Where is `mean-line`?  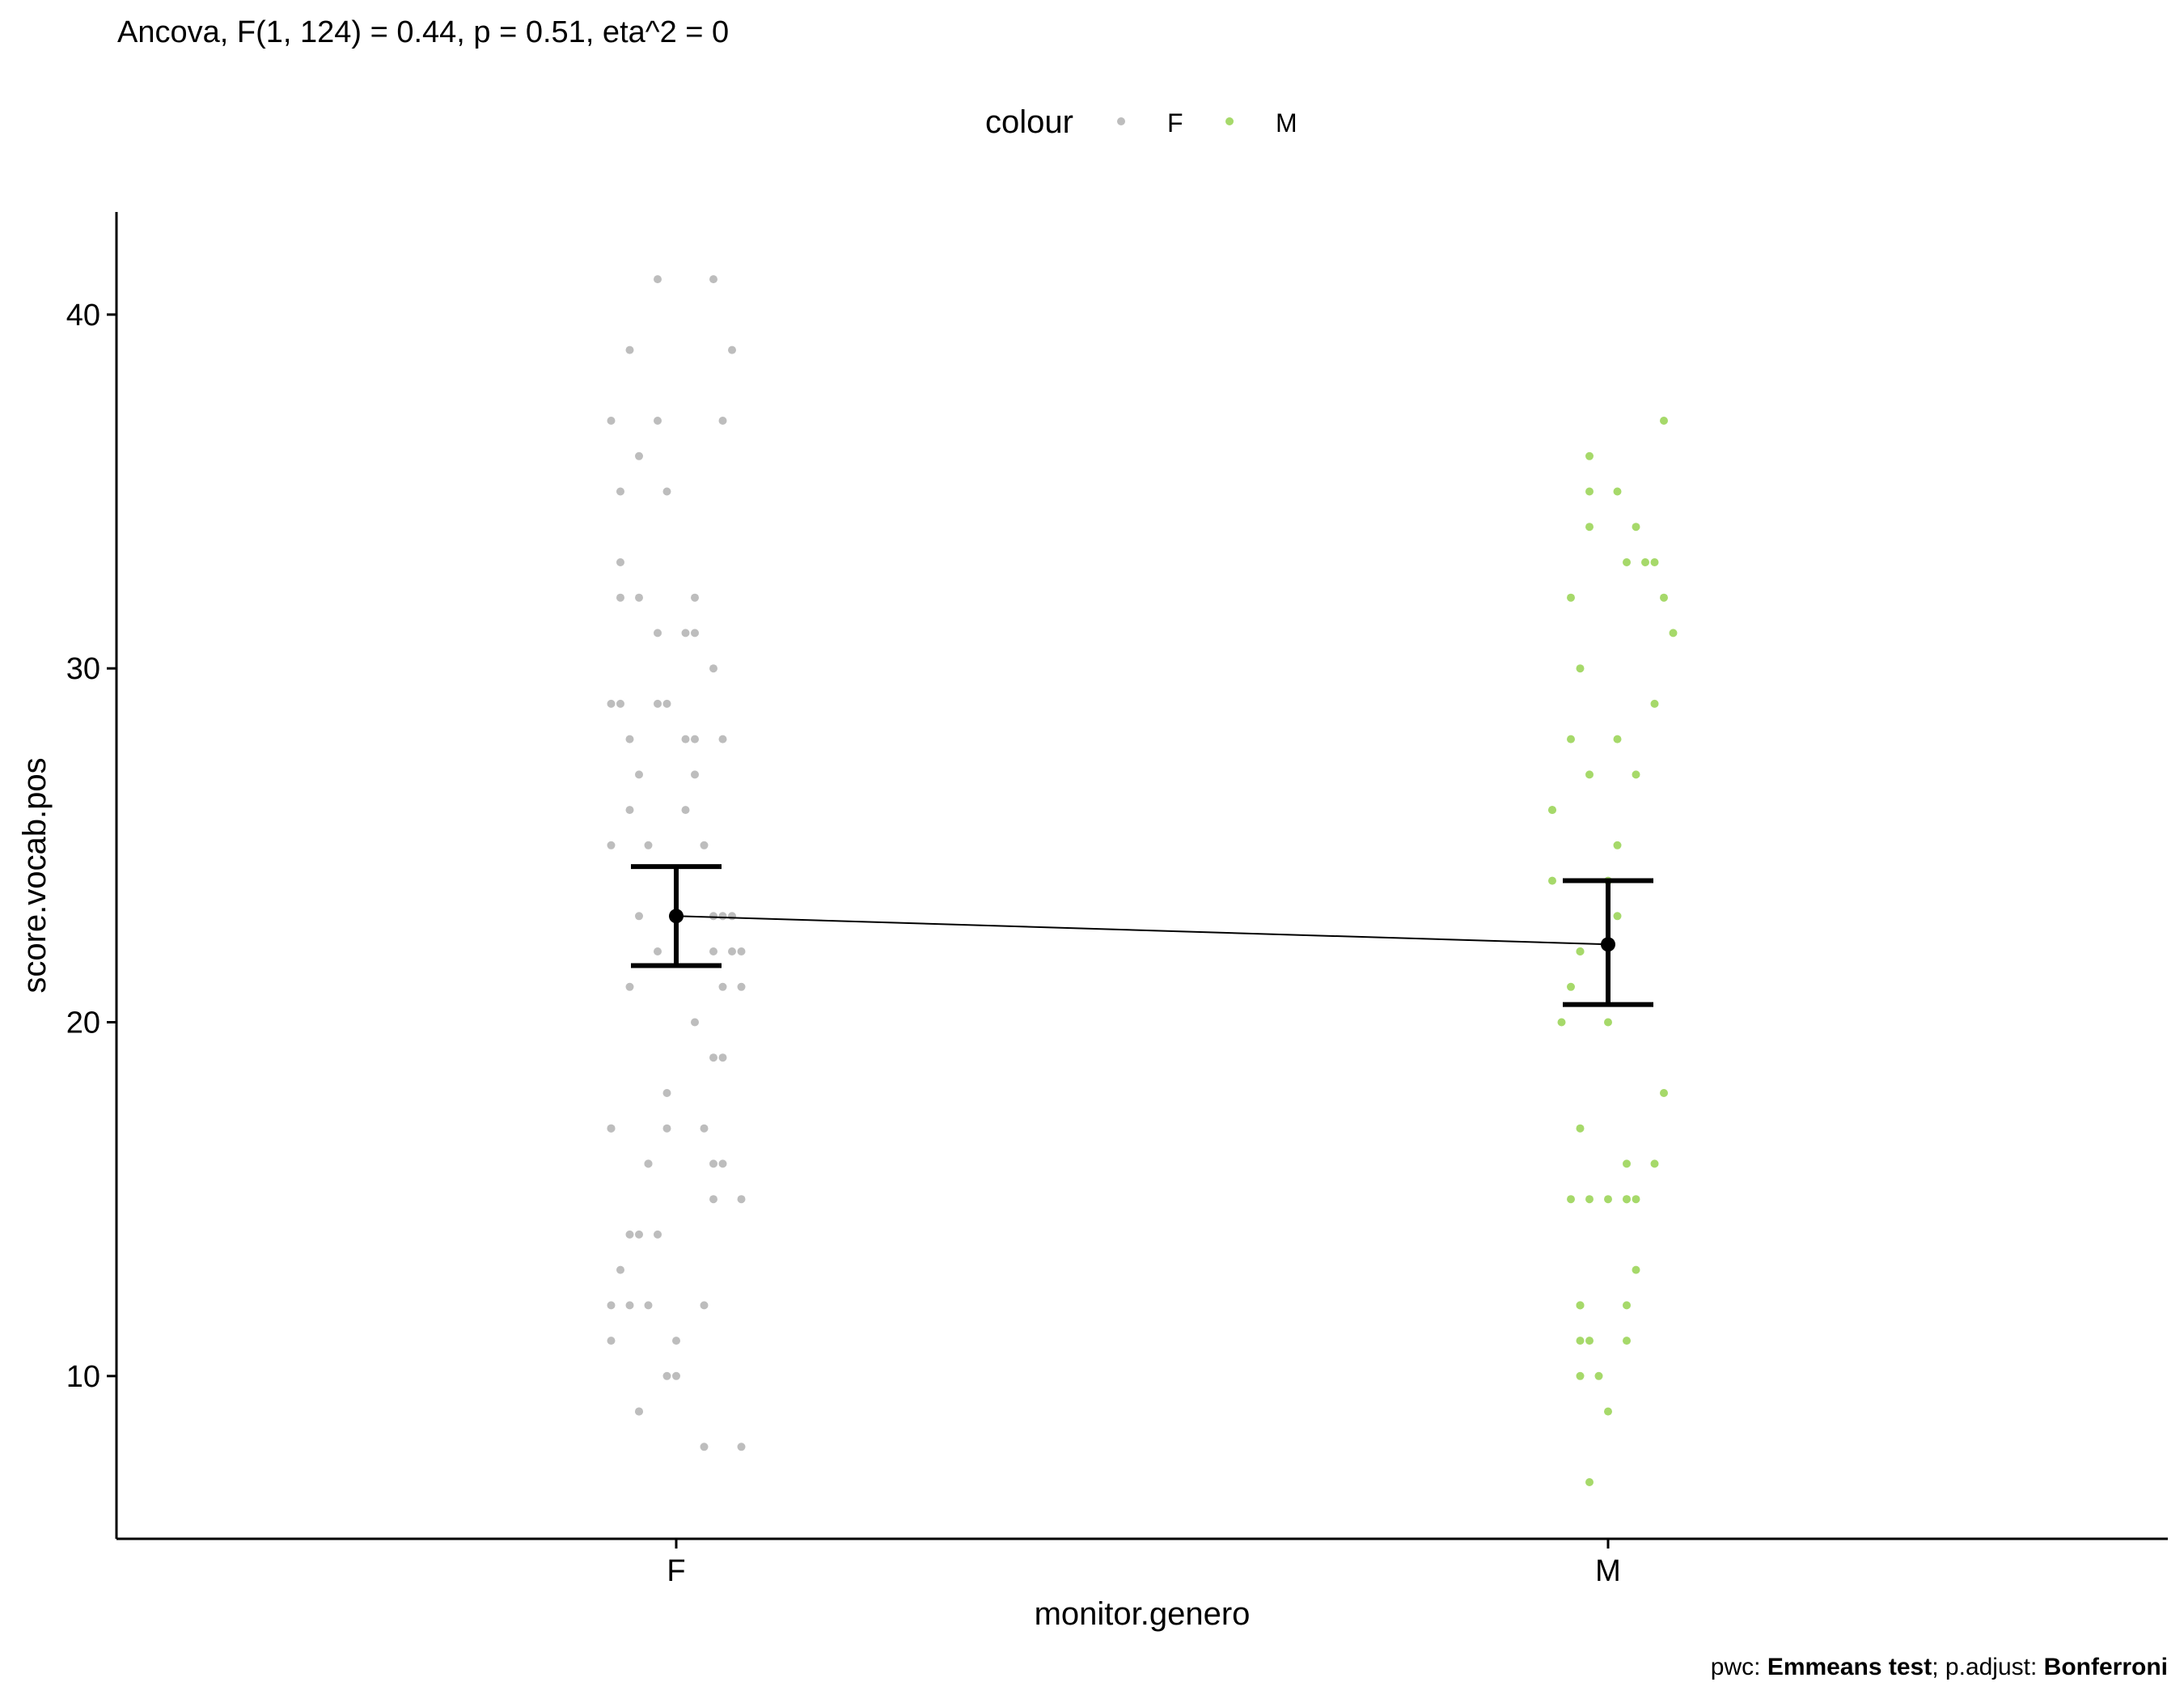
mean-line is located at coordinates (1142, 931).